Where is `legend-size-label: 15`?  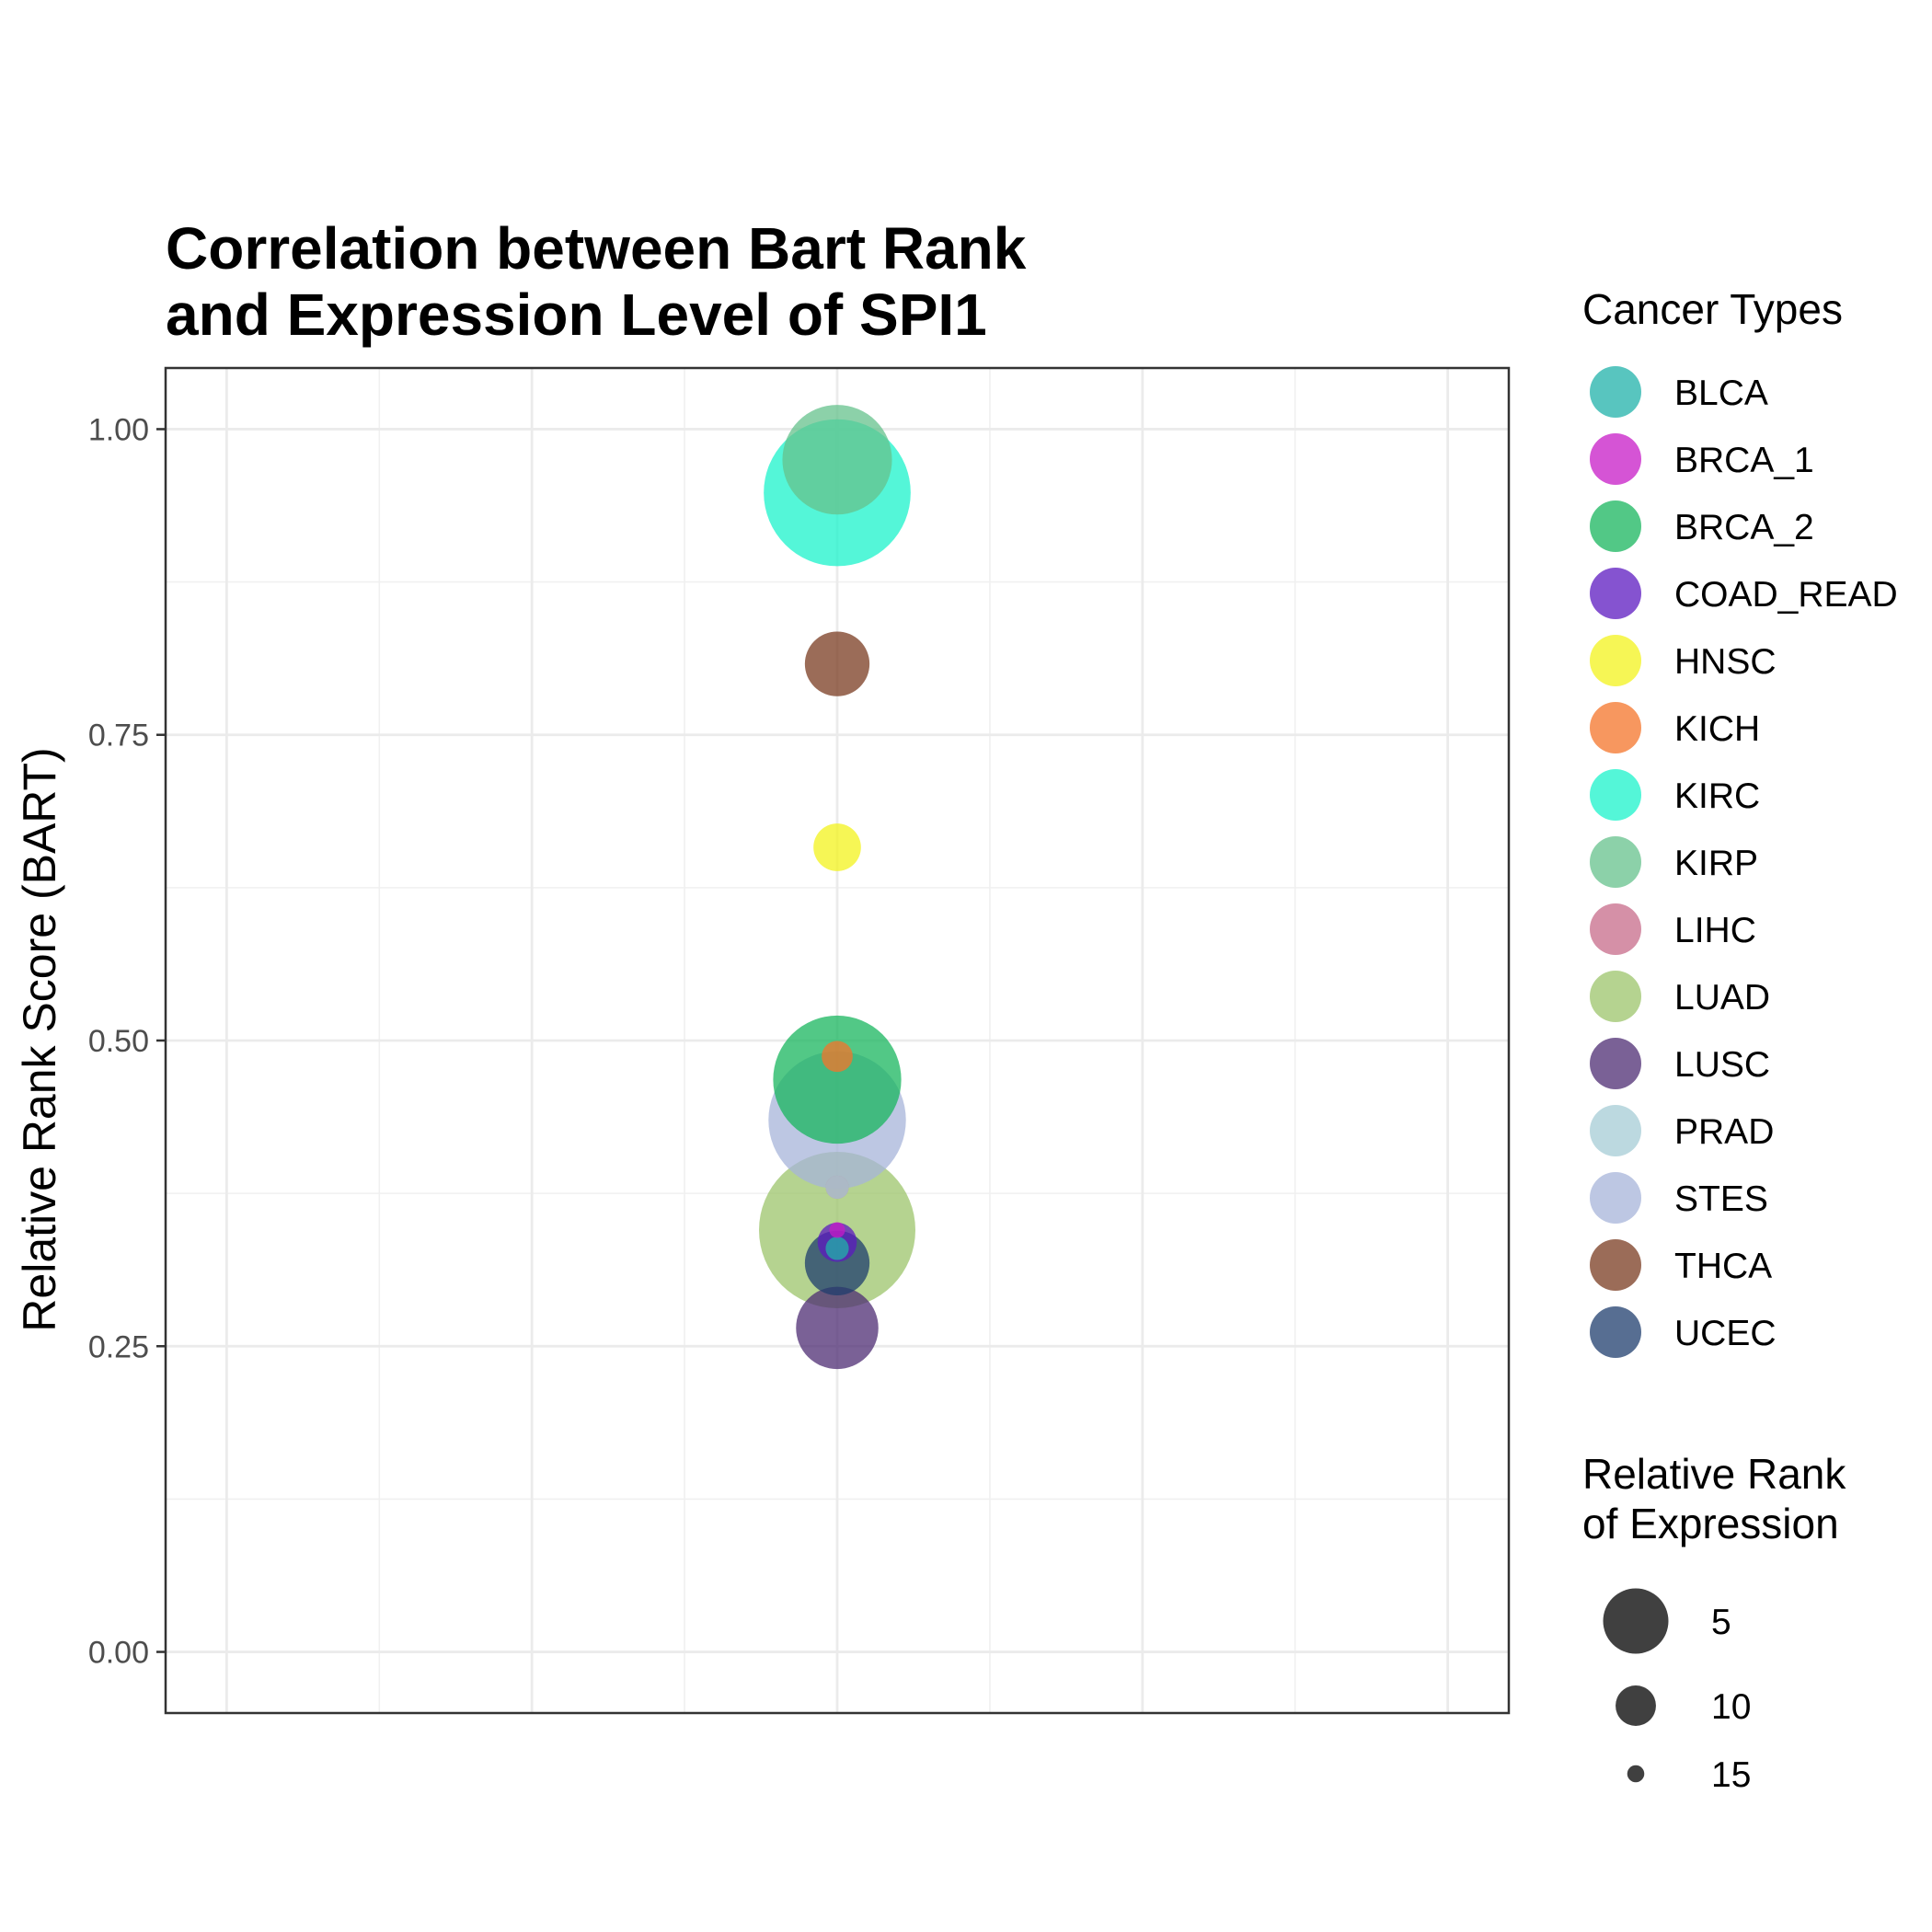 legend-size-label: 15 is located at coordinates (1731, 1775).